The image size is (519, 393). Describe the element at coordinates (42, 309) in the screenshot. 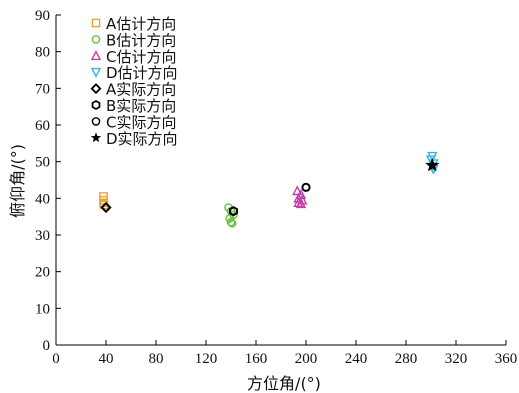

I see `y-tick-label: 10` at that location.